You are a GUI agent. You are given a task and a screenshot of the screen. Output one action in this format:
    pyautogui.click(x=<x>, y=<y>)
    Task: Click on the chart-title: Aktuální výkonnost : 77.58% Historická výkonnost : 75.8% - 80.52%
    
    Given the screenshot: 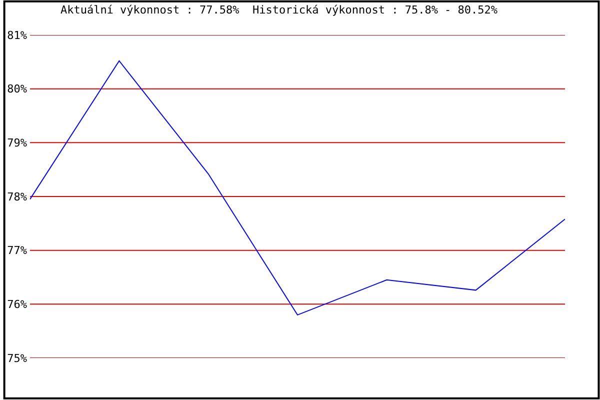 What is the action you would take?
    pyautogui.click(x=279, y=10)
    